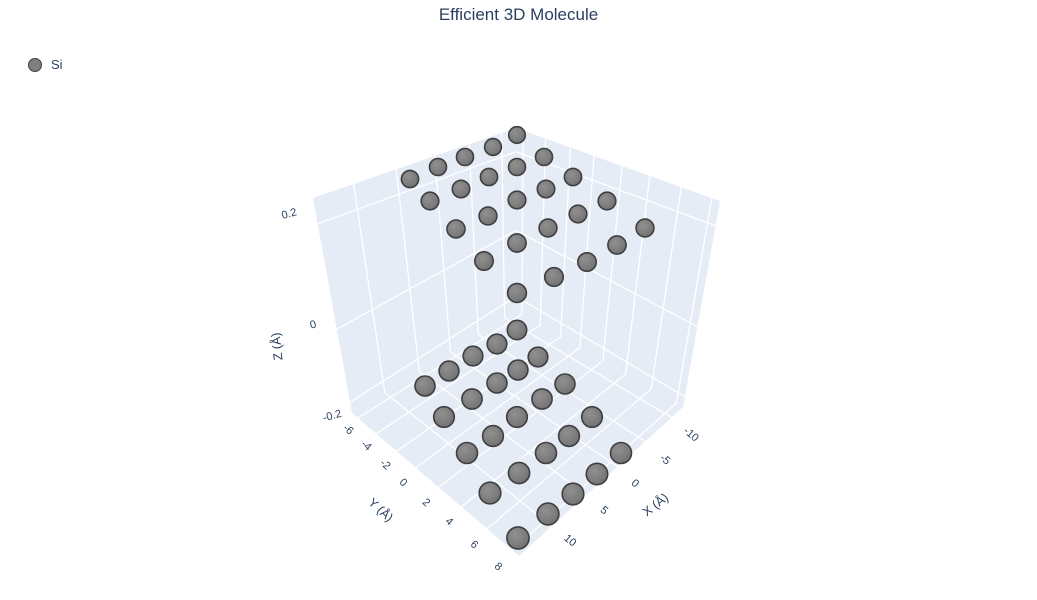 Image resolution: width=1037 pixels, height=600 pixels. Describe the element at coordinates (449, 521) in the screenshot. I see `y-tick-label: 4` at that location.